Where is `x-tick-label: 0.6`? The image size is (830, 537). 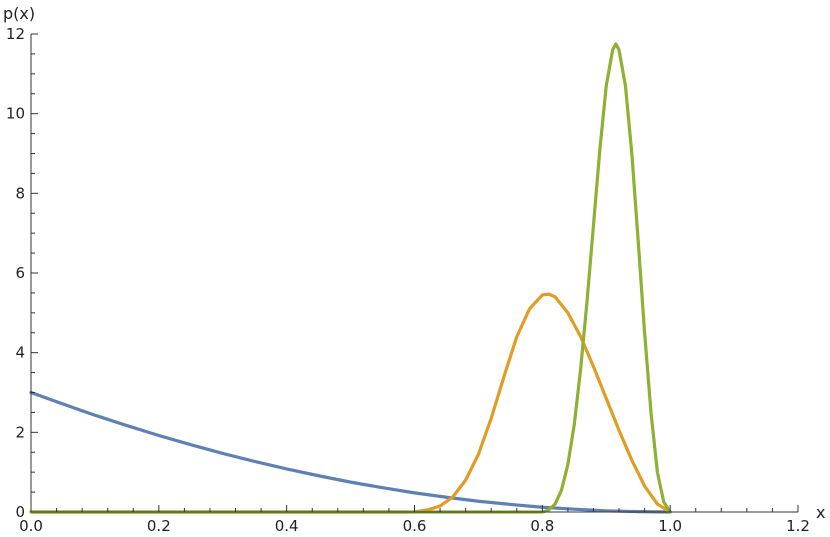 x-tick-label: 0.6 is located at coordinates (415, 526).